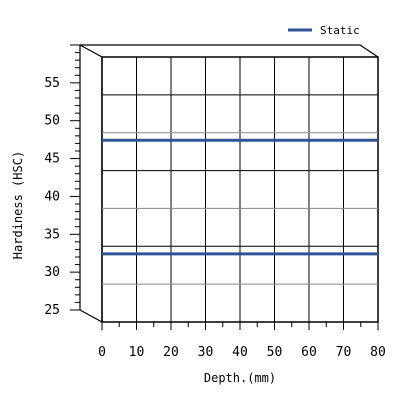  What do you see at coordinates (242, 341) in the screenshot?
I see `x-axis: 0 10 20 30 40 50 60 70 80` at bounding box center [242, 341].